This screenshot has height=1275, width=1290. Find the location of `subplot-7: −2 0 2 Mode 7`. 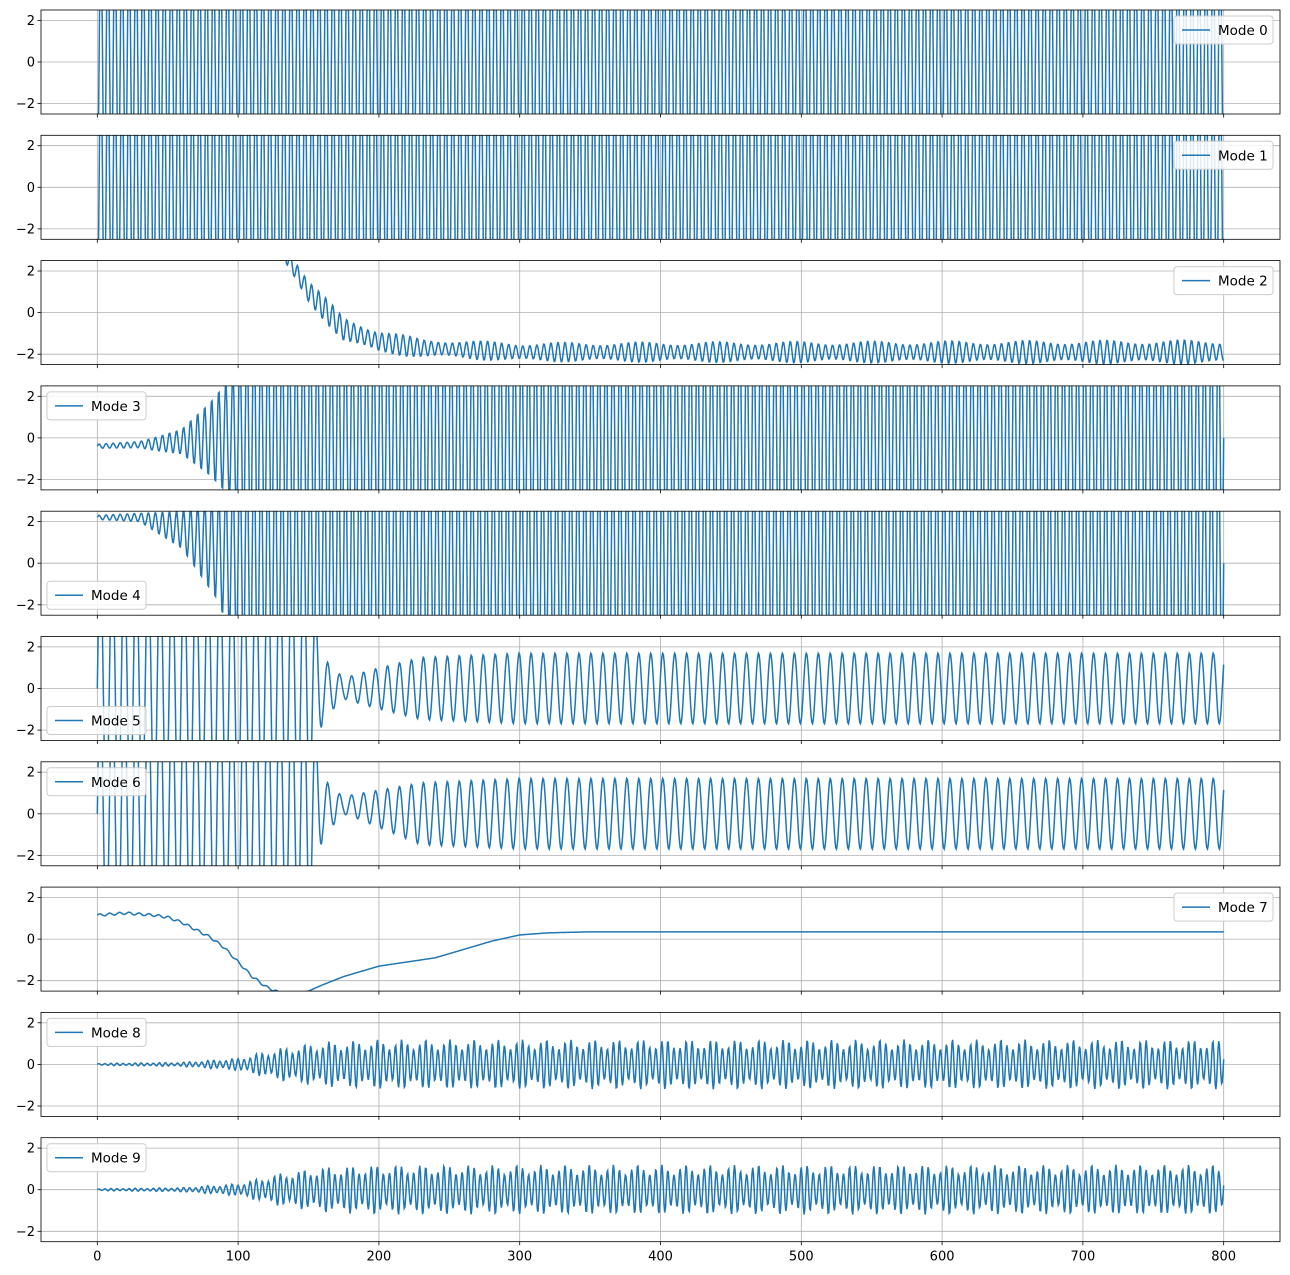

subplot-7: −2 0 2 Mode 7 is located at coordinates (648, 940).